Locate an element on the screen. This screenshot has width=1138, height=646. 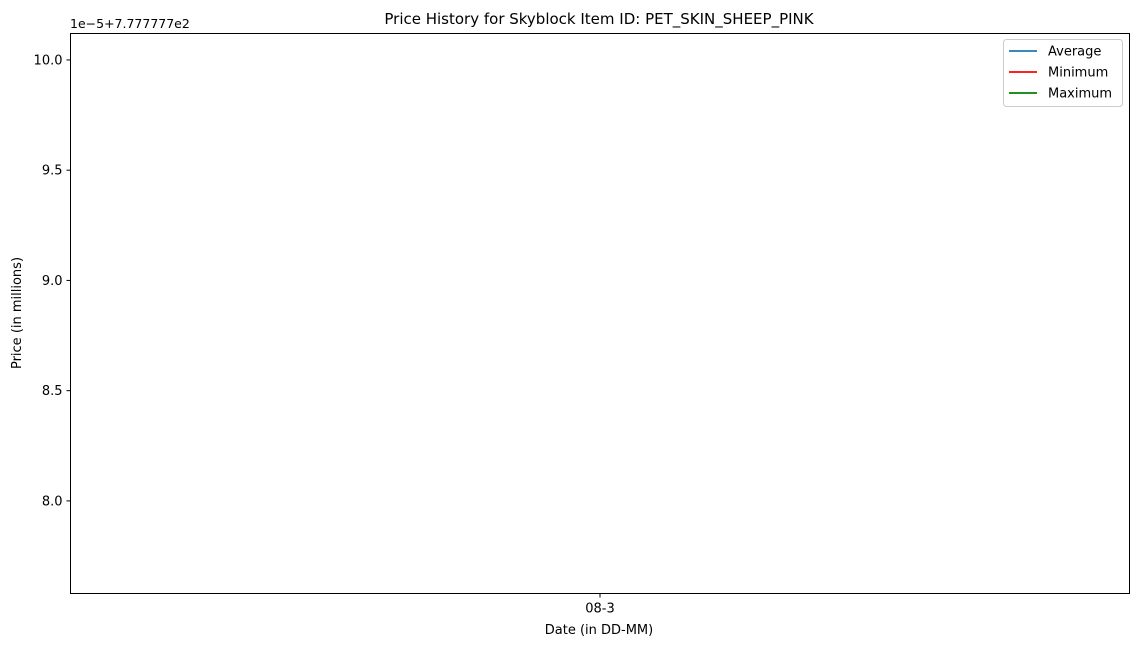
y-axis-offset-text: 1e−5+7.777777e2 is located at coordinates (130, 23).